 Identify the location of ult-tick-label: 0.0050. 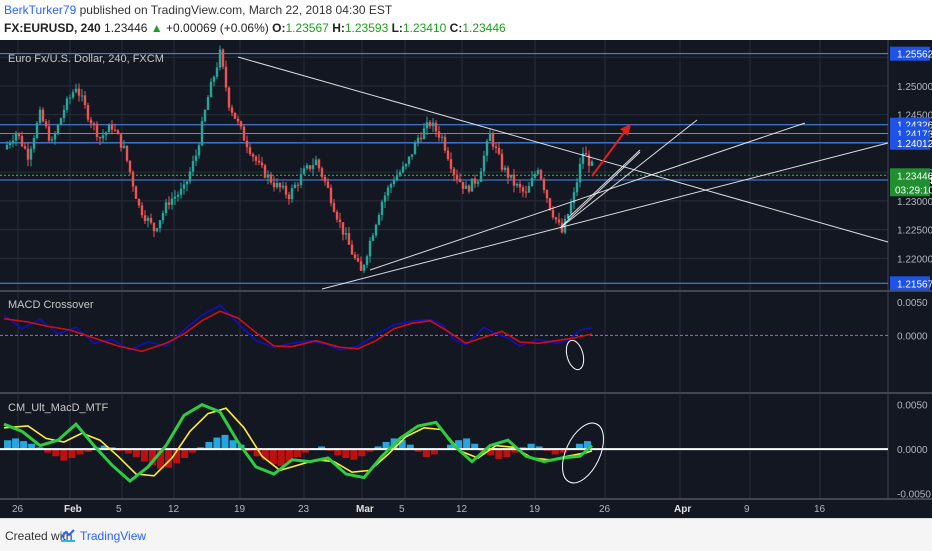
(912, 406).